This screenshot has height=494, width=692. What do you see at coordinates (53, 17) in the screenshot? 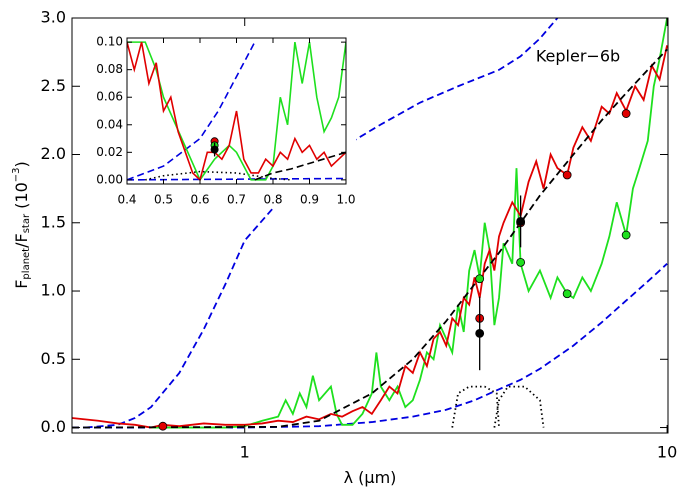
I see `y-tick-label: 3.0` at bounding box center [53, 17].